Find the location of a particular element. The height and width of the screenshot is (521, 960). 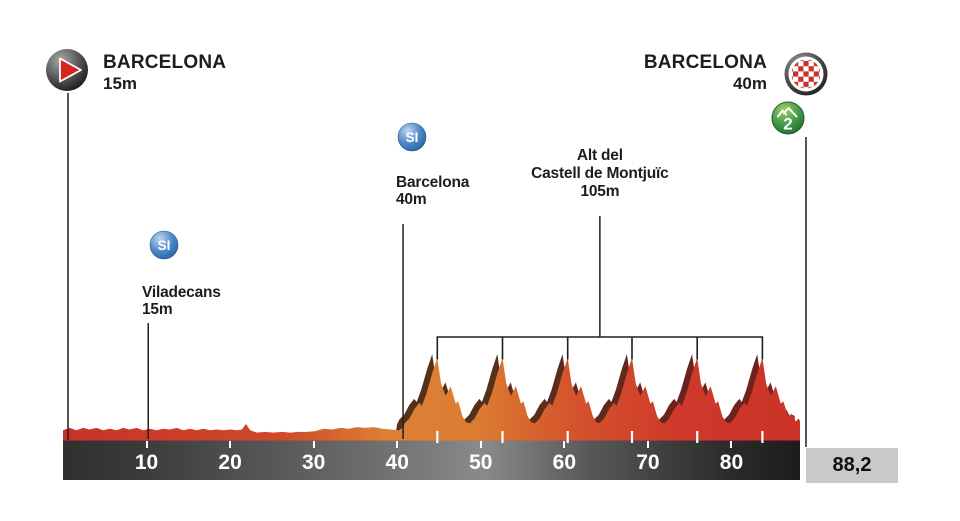

start-elevation: 15m is located at coordinates (120, 83).